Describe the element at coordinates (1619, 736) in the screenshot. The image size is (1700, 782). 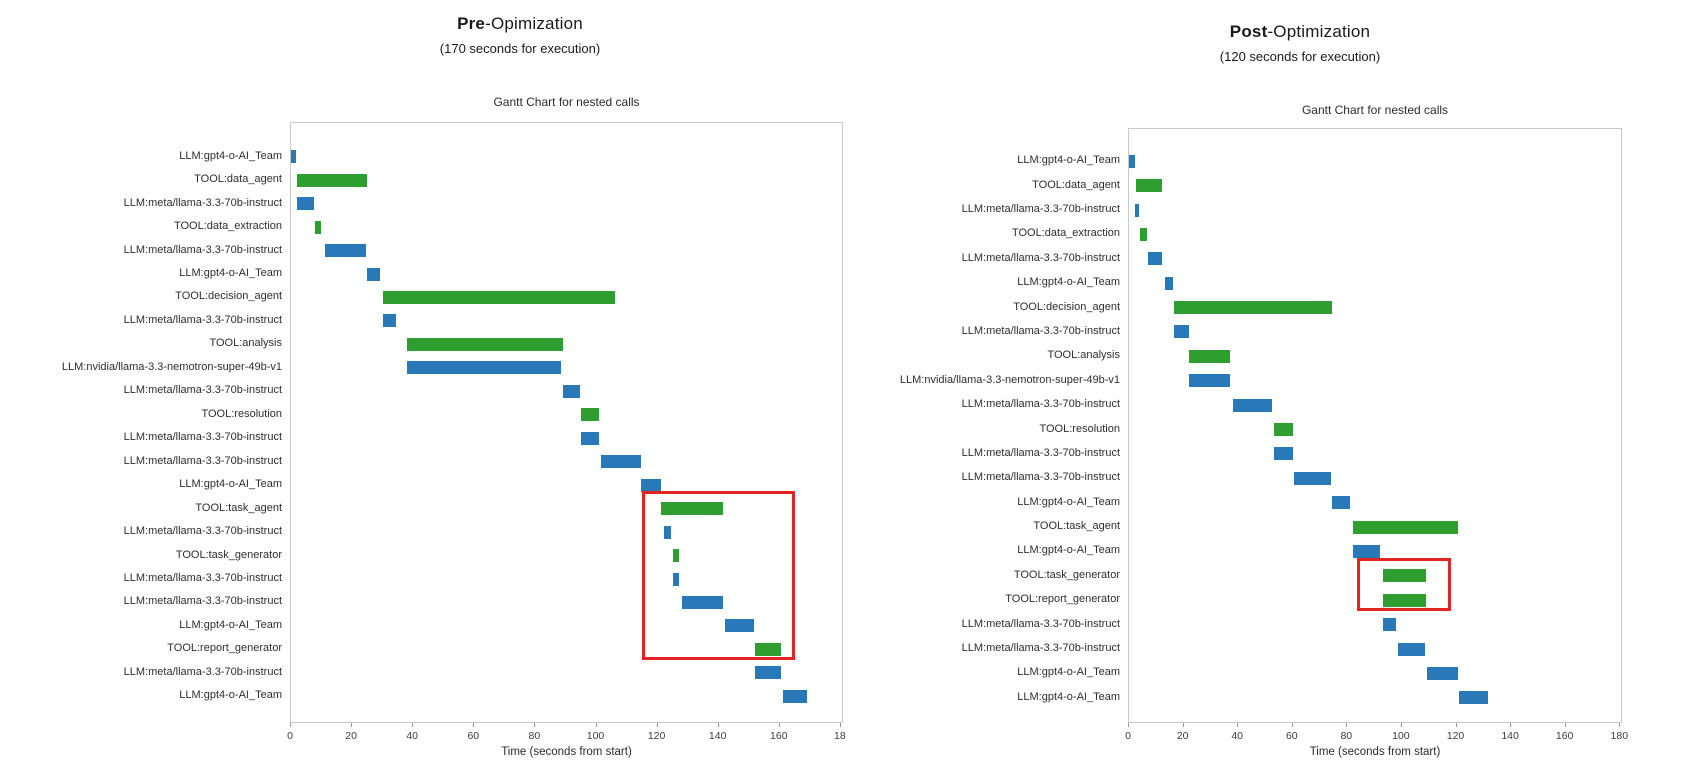
I see `x-tick-label: 180` at that location.